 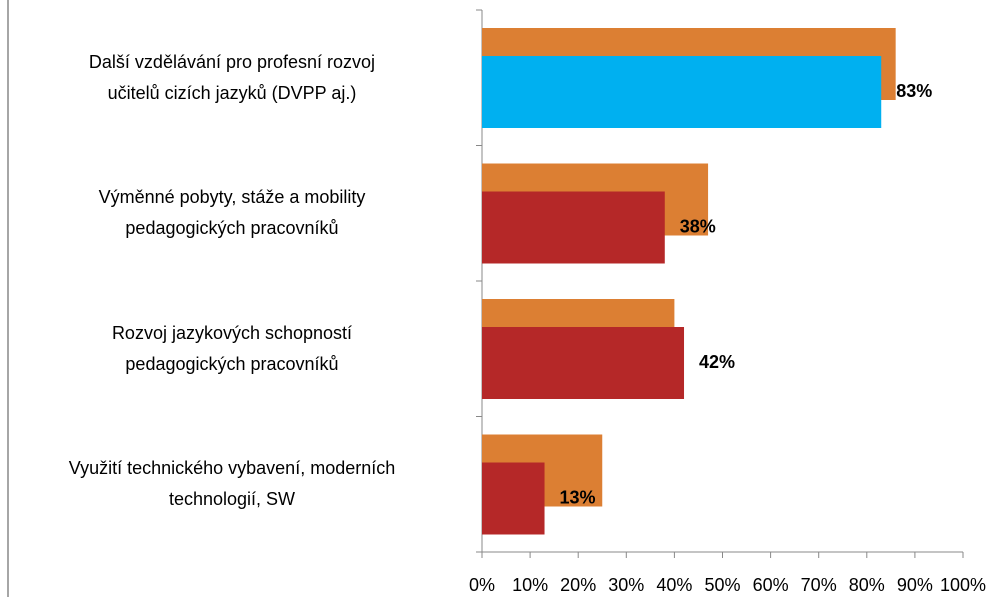 What do you see at coordinates (482, 585) in the screenshot?
I see `x-tick-label: 0%` at bounding box center [482, 585].